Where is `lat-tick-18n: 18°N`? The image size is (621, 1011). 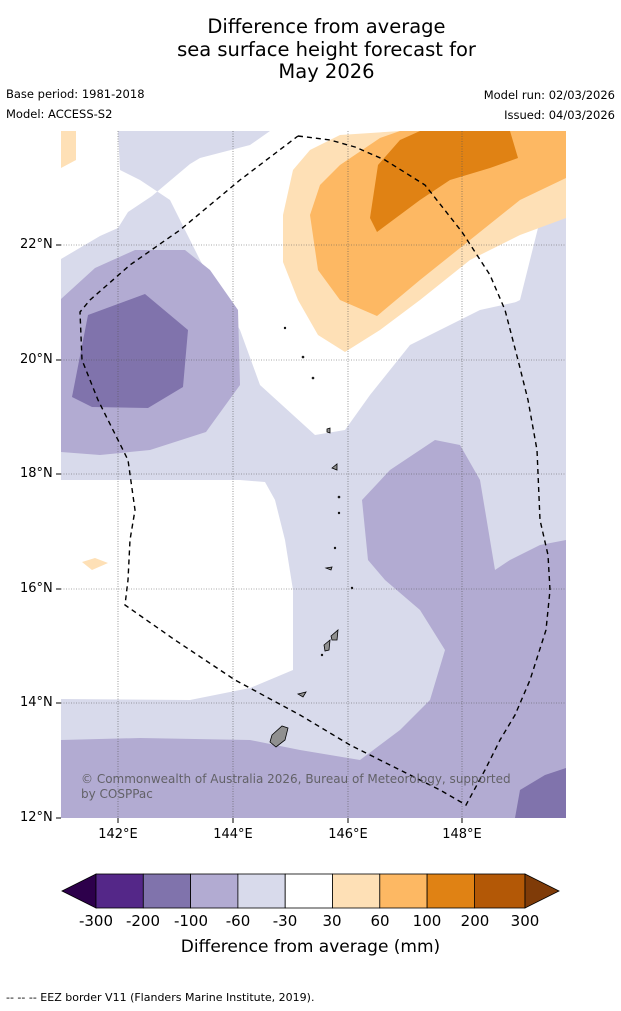 lat-tick-18n: 18°N is located at coordinates (36, 473).